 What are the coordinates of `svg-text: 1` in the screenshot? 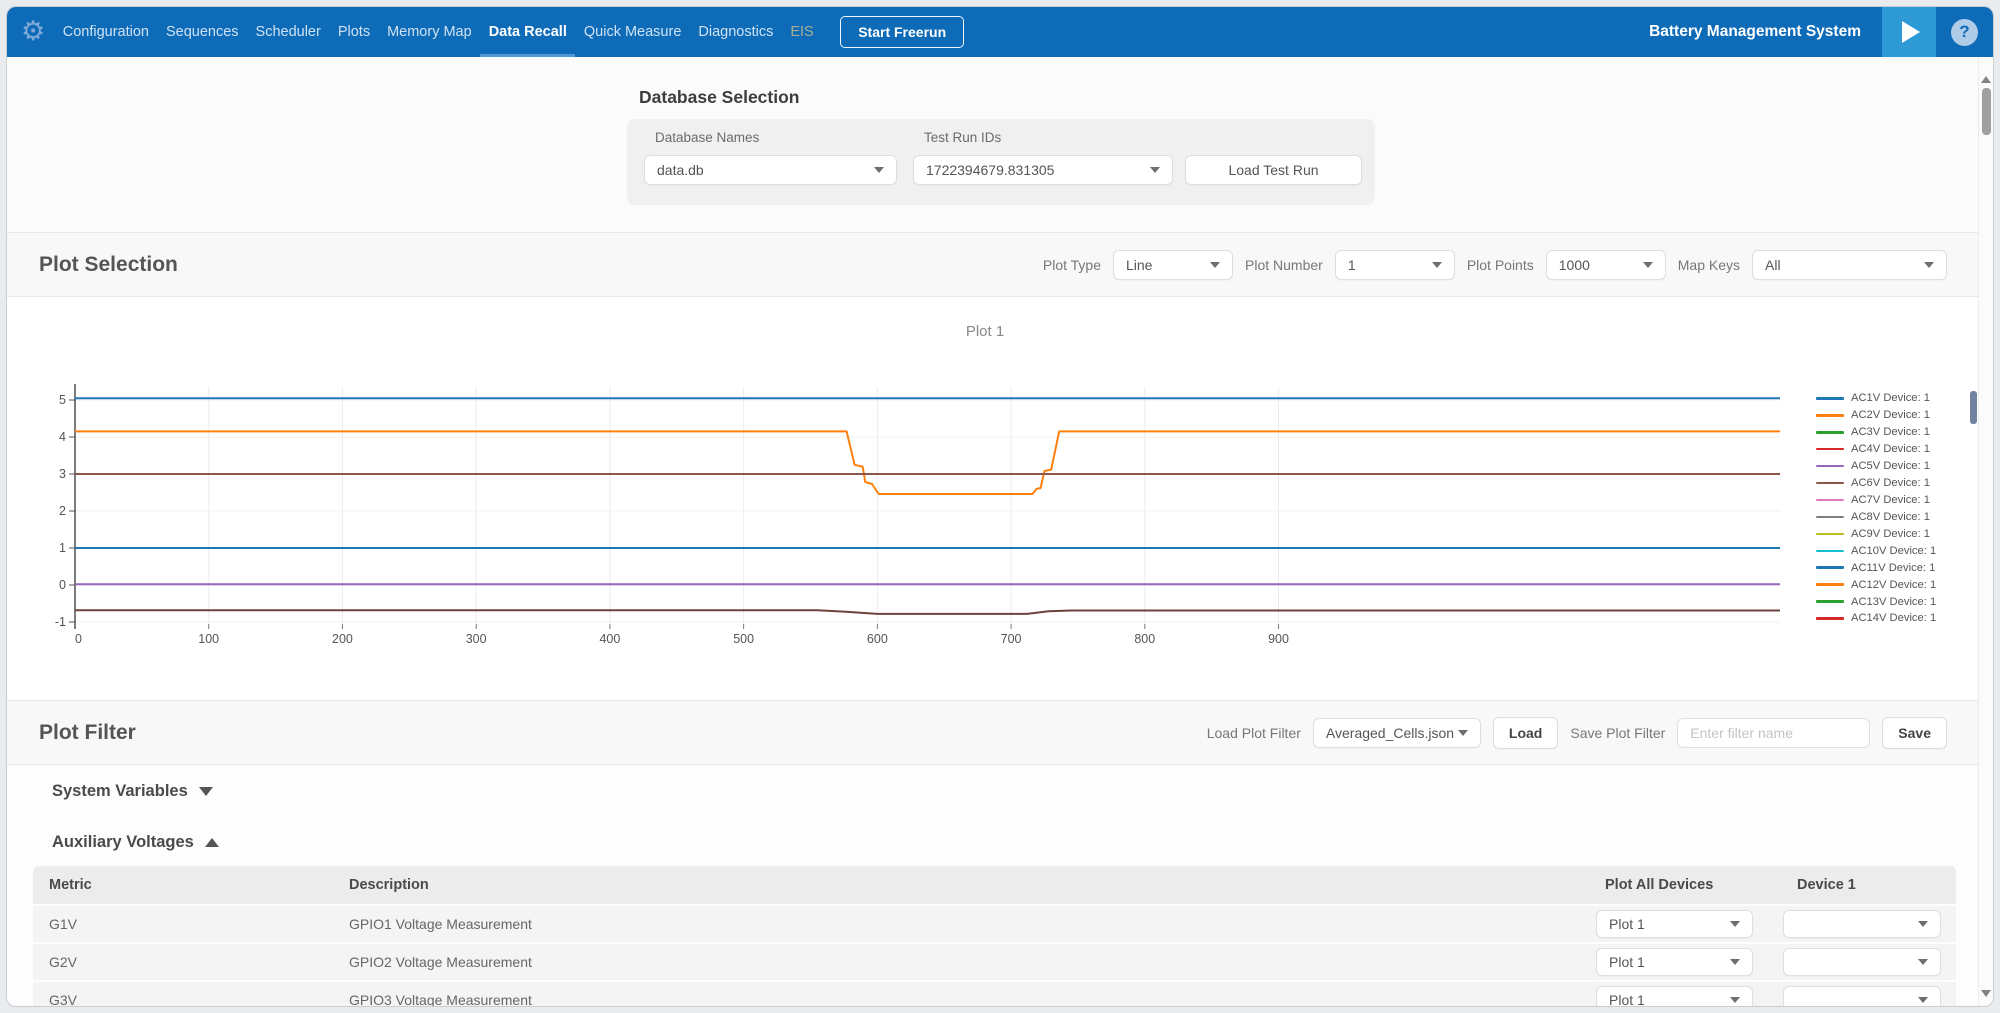 It's located at (62, 548).